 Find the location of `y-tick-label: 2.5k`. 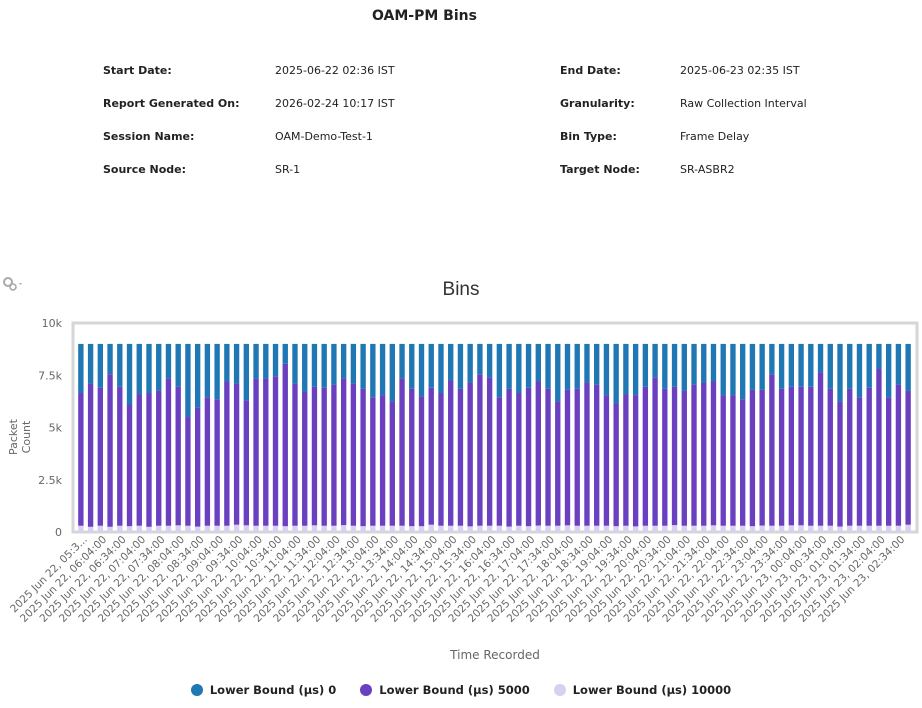

y-tick-label: 2.5k is located at coordinates (50, 480).